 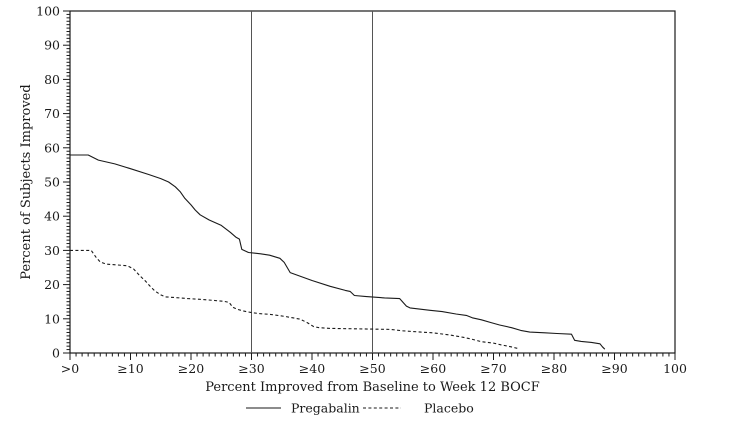 I want to click on y-tick-label: 80, so click(x=52, y=79).